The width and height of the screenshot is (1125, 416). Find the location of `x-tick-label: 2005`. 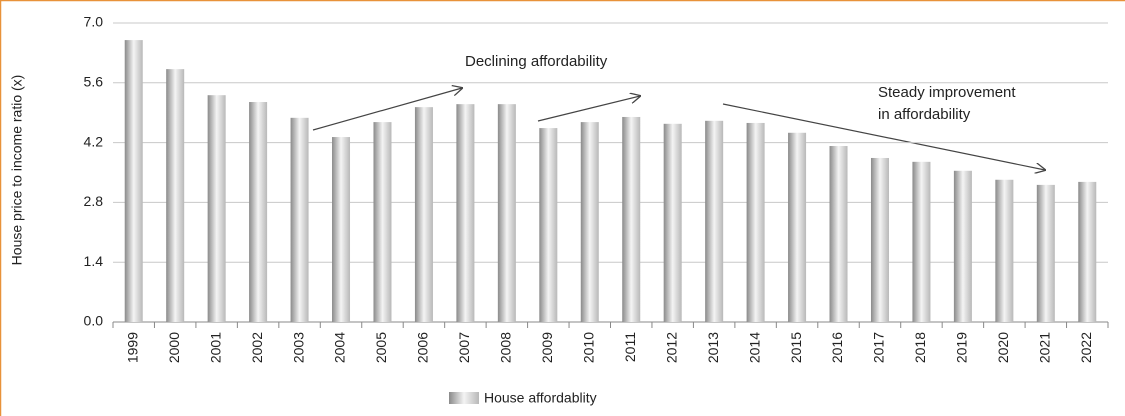

x-tick-label: 2005 is located at coordinates (381, 347).